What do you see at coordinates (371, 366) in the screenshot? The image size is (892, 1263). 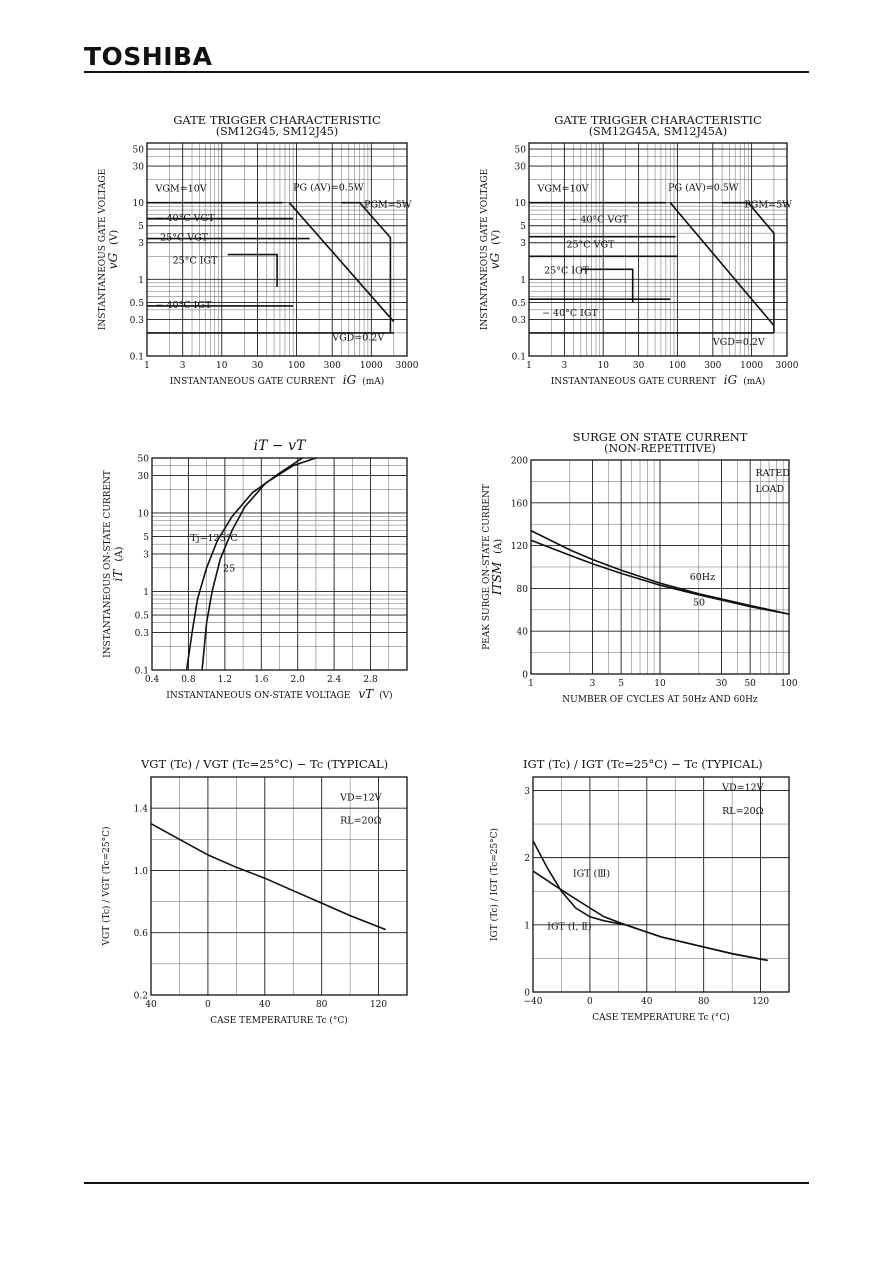 I see `x-tick-label: 1000` at bounding box center [371, 366].